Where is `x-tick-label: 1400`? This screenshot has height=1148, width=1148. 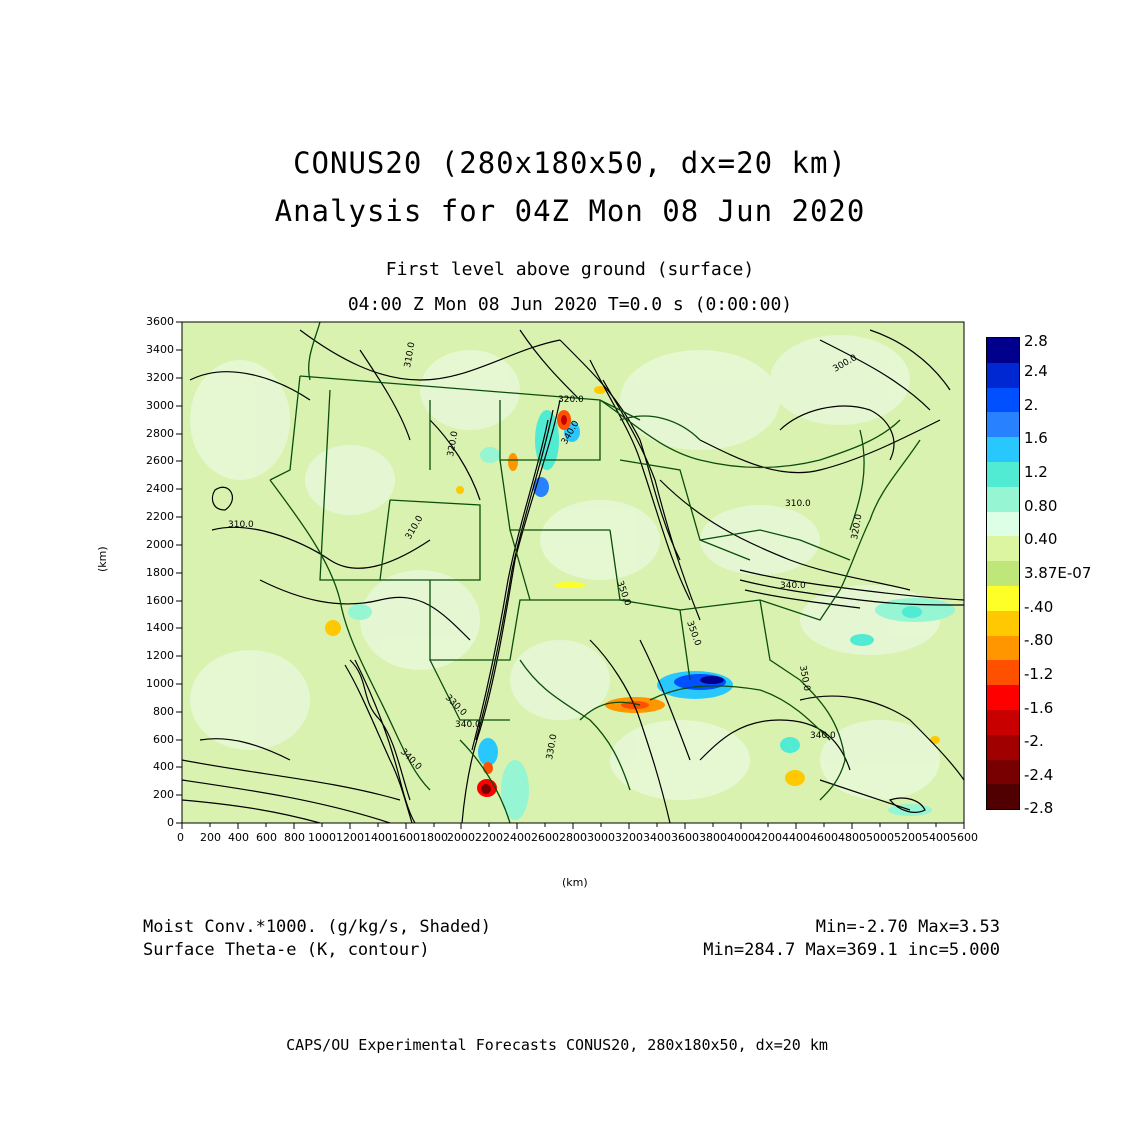
x-tick-label: 1400 is located at coordinates (378, 837).